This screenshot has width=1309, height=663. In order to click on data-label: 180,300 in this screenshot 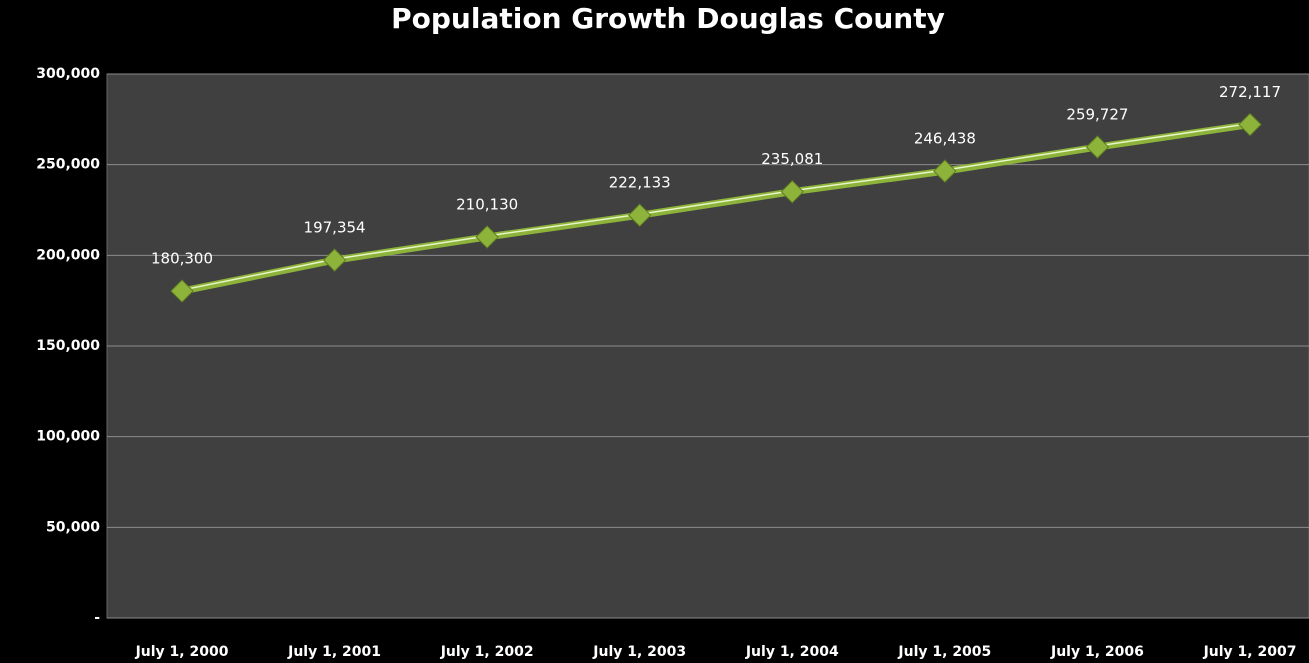, I will do `click(182, 259)`.